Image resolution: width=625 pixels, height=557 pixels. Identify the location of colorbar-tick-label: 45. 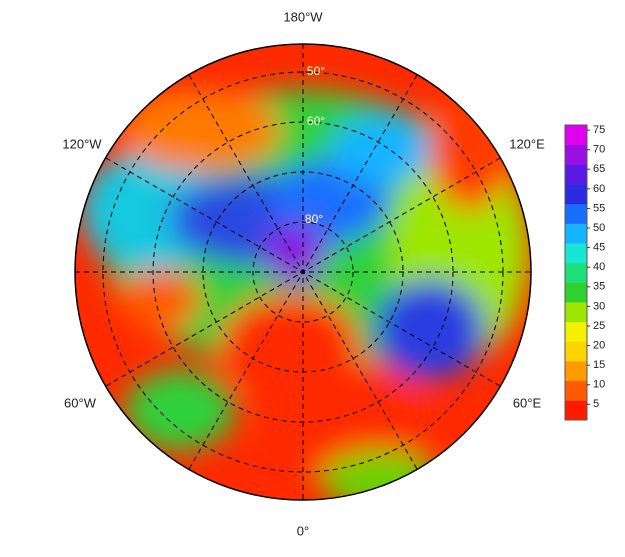
(599, 248).